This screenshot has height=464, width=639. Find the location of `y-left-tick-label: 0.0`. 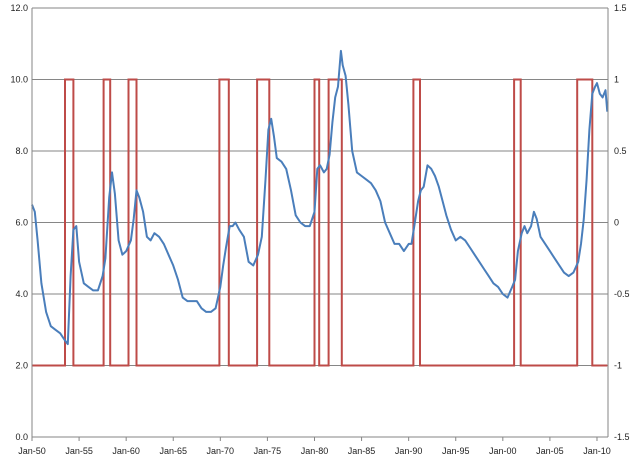

y-left-tick-label: 0.0 is located at coordinates (21, 437).